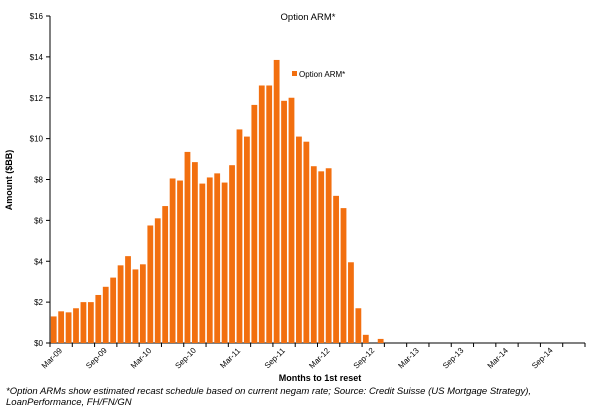 The height and width of the screenshot is (415, 600). I want to click on x-tick-label: Sep-14, so click(542, 358).